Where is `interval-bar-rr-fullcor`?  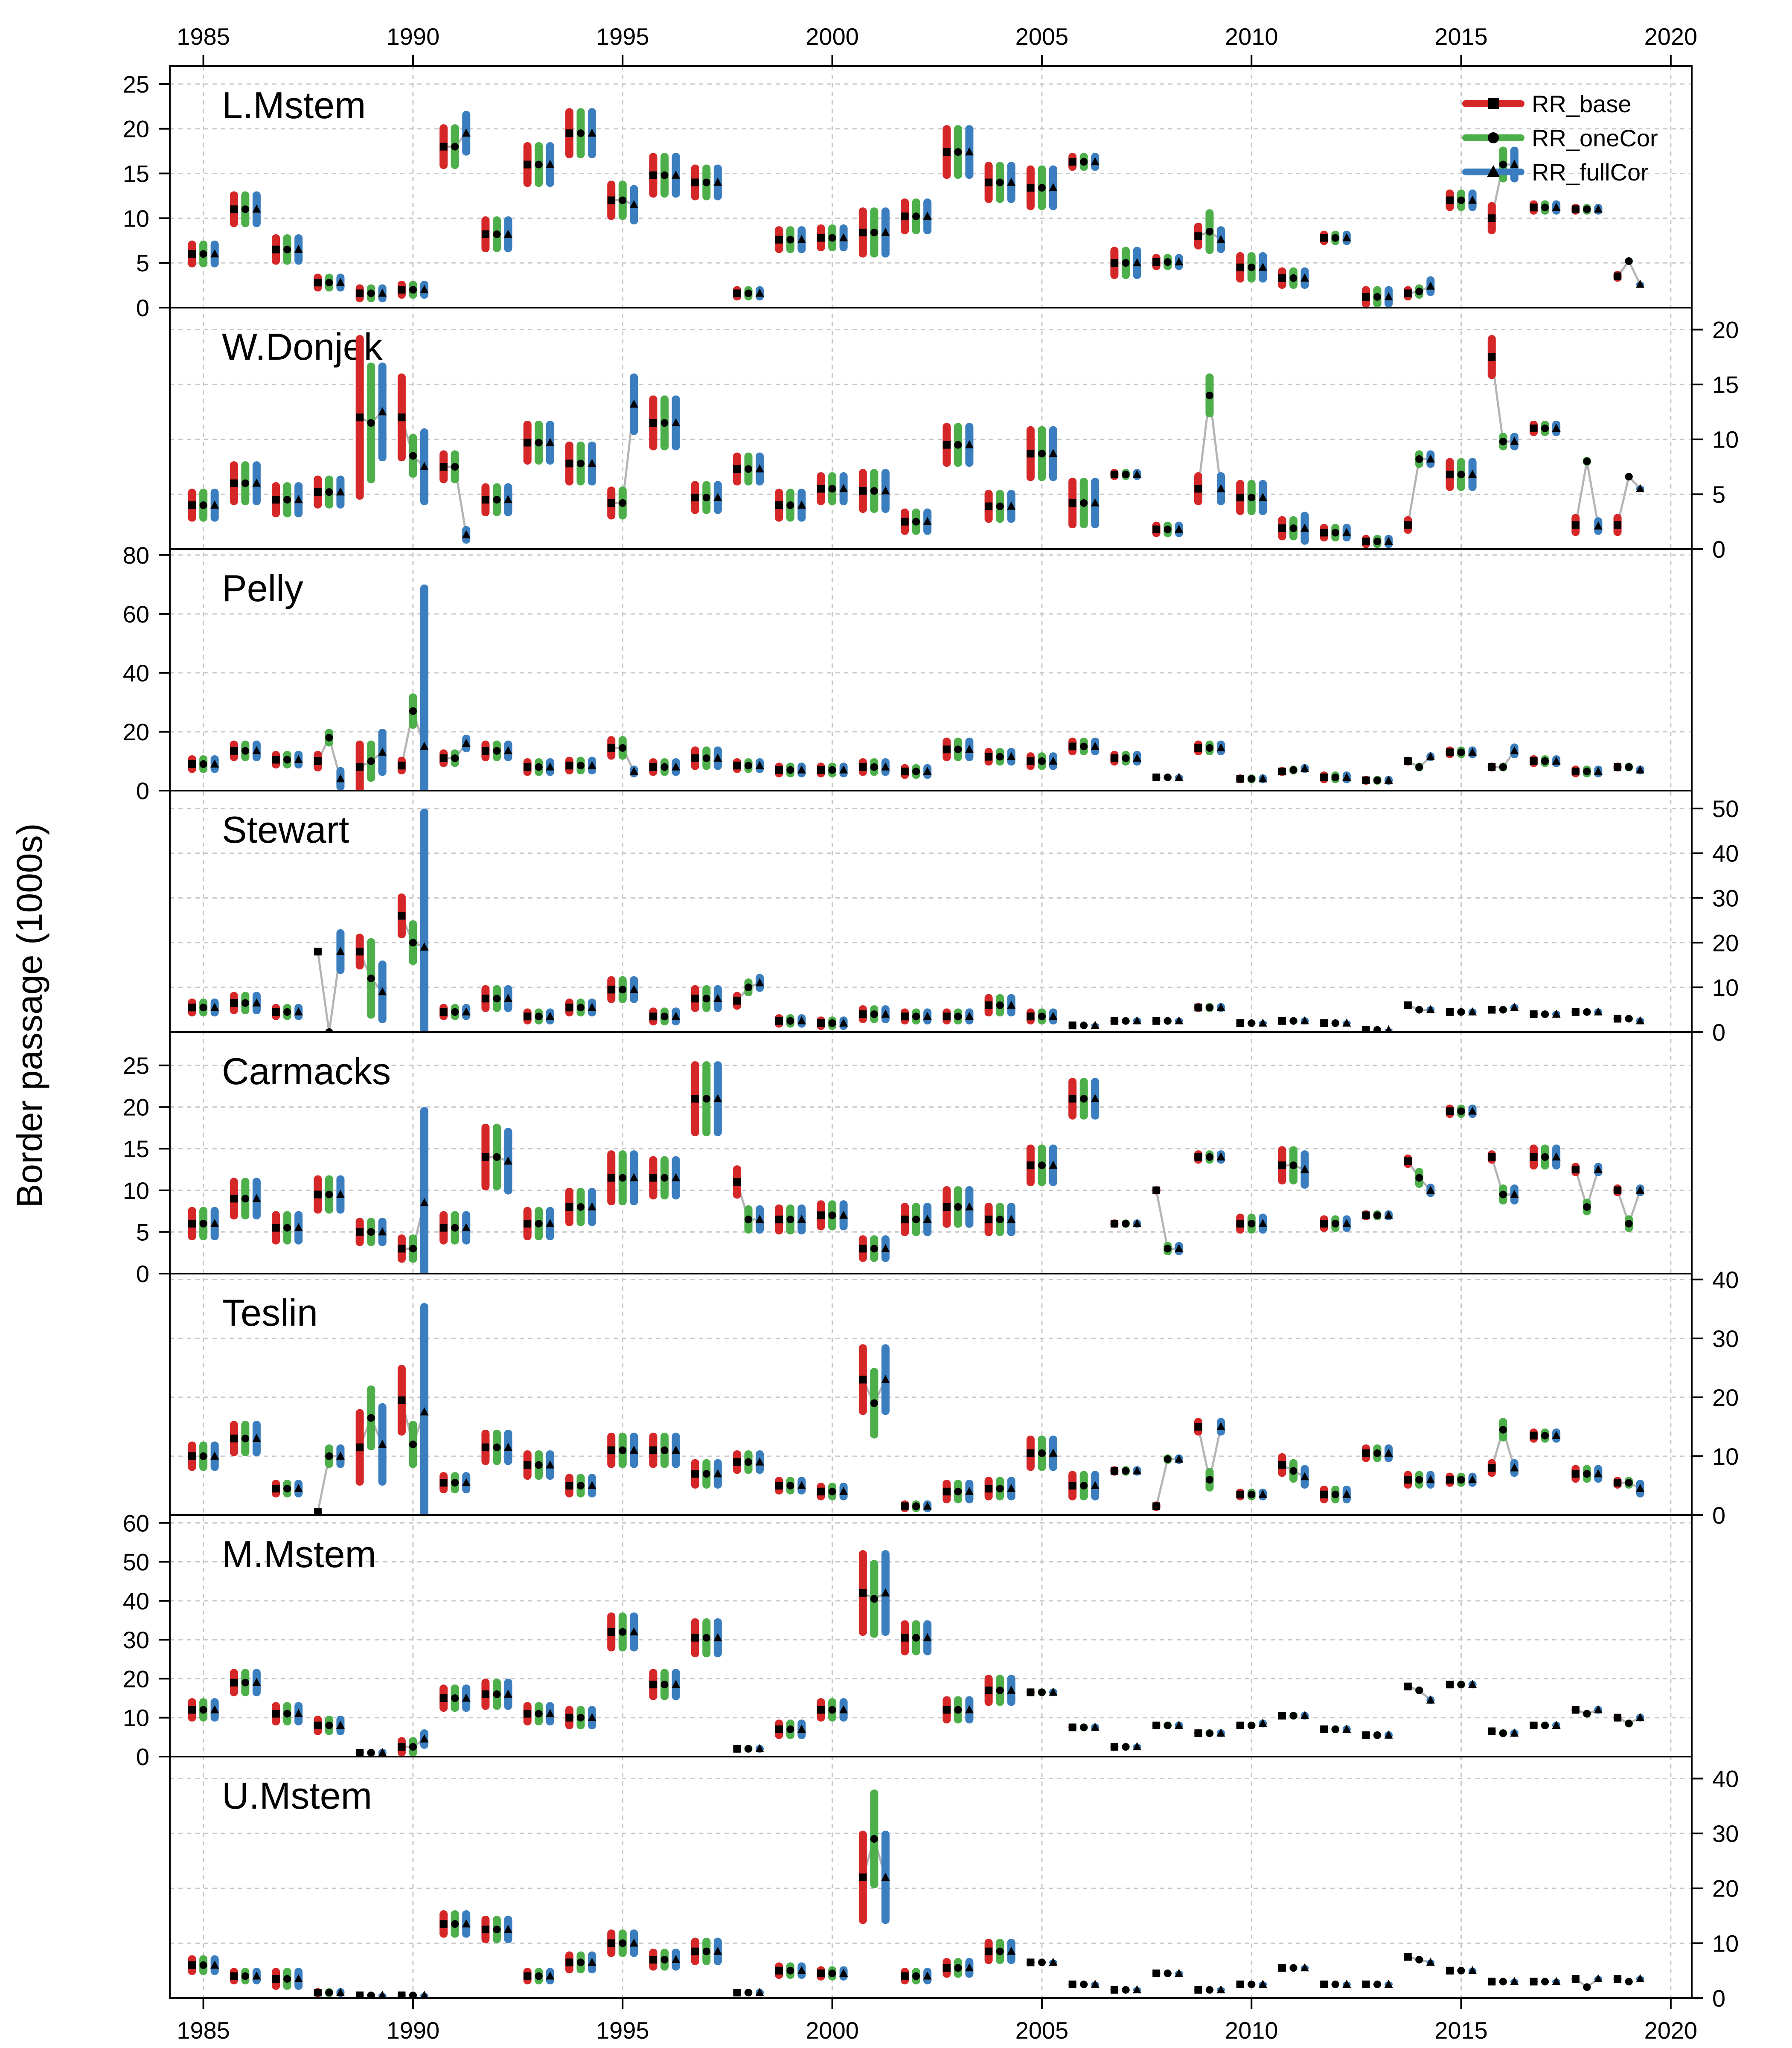 interval-bar-rr-fullcor is located at coordinates (424, 687).